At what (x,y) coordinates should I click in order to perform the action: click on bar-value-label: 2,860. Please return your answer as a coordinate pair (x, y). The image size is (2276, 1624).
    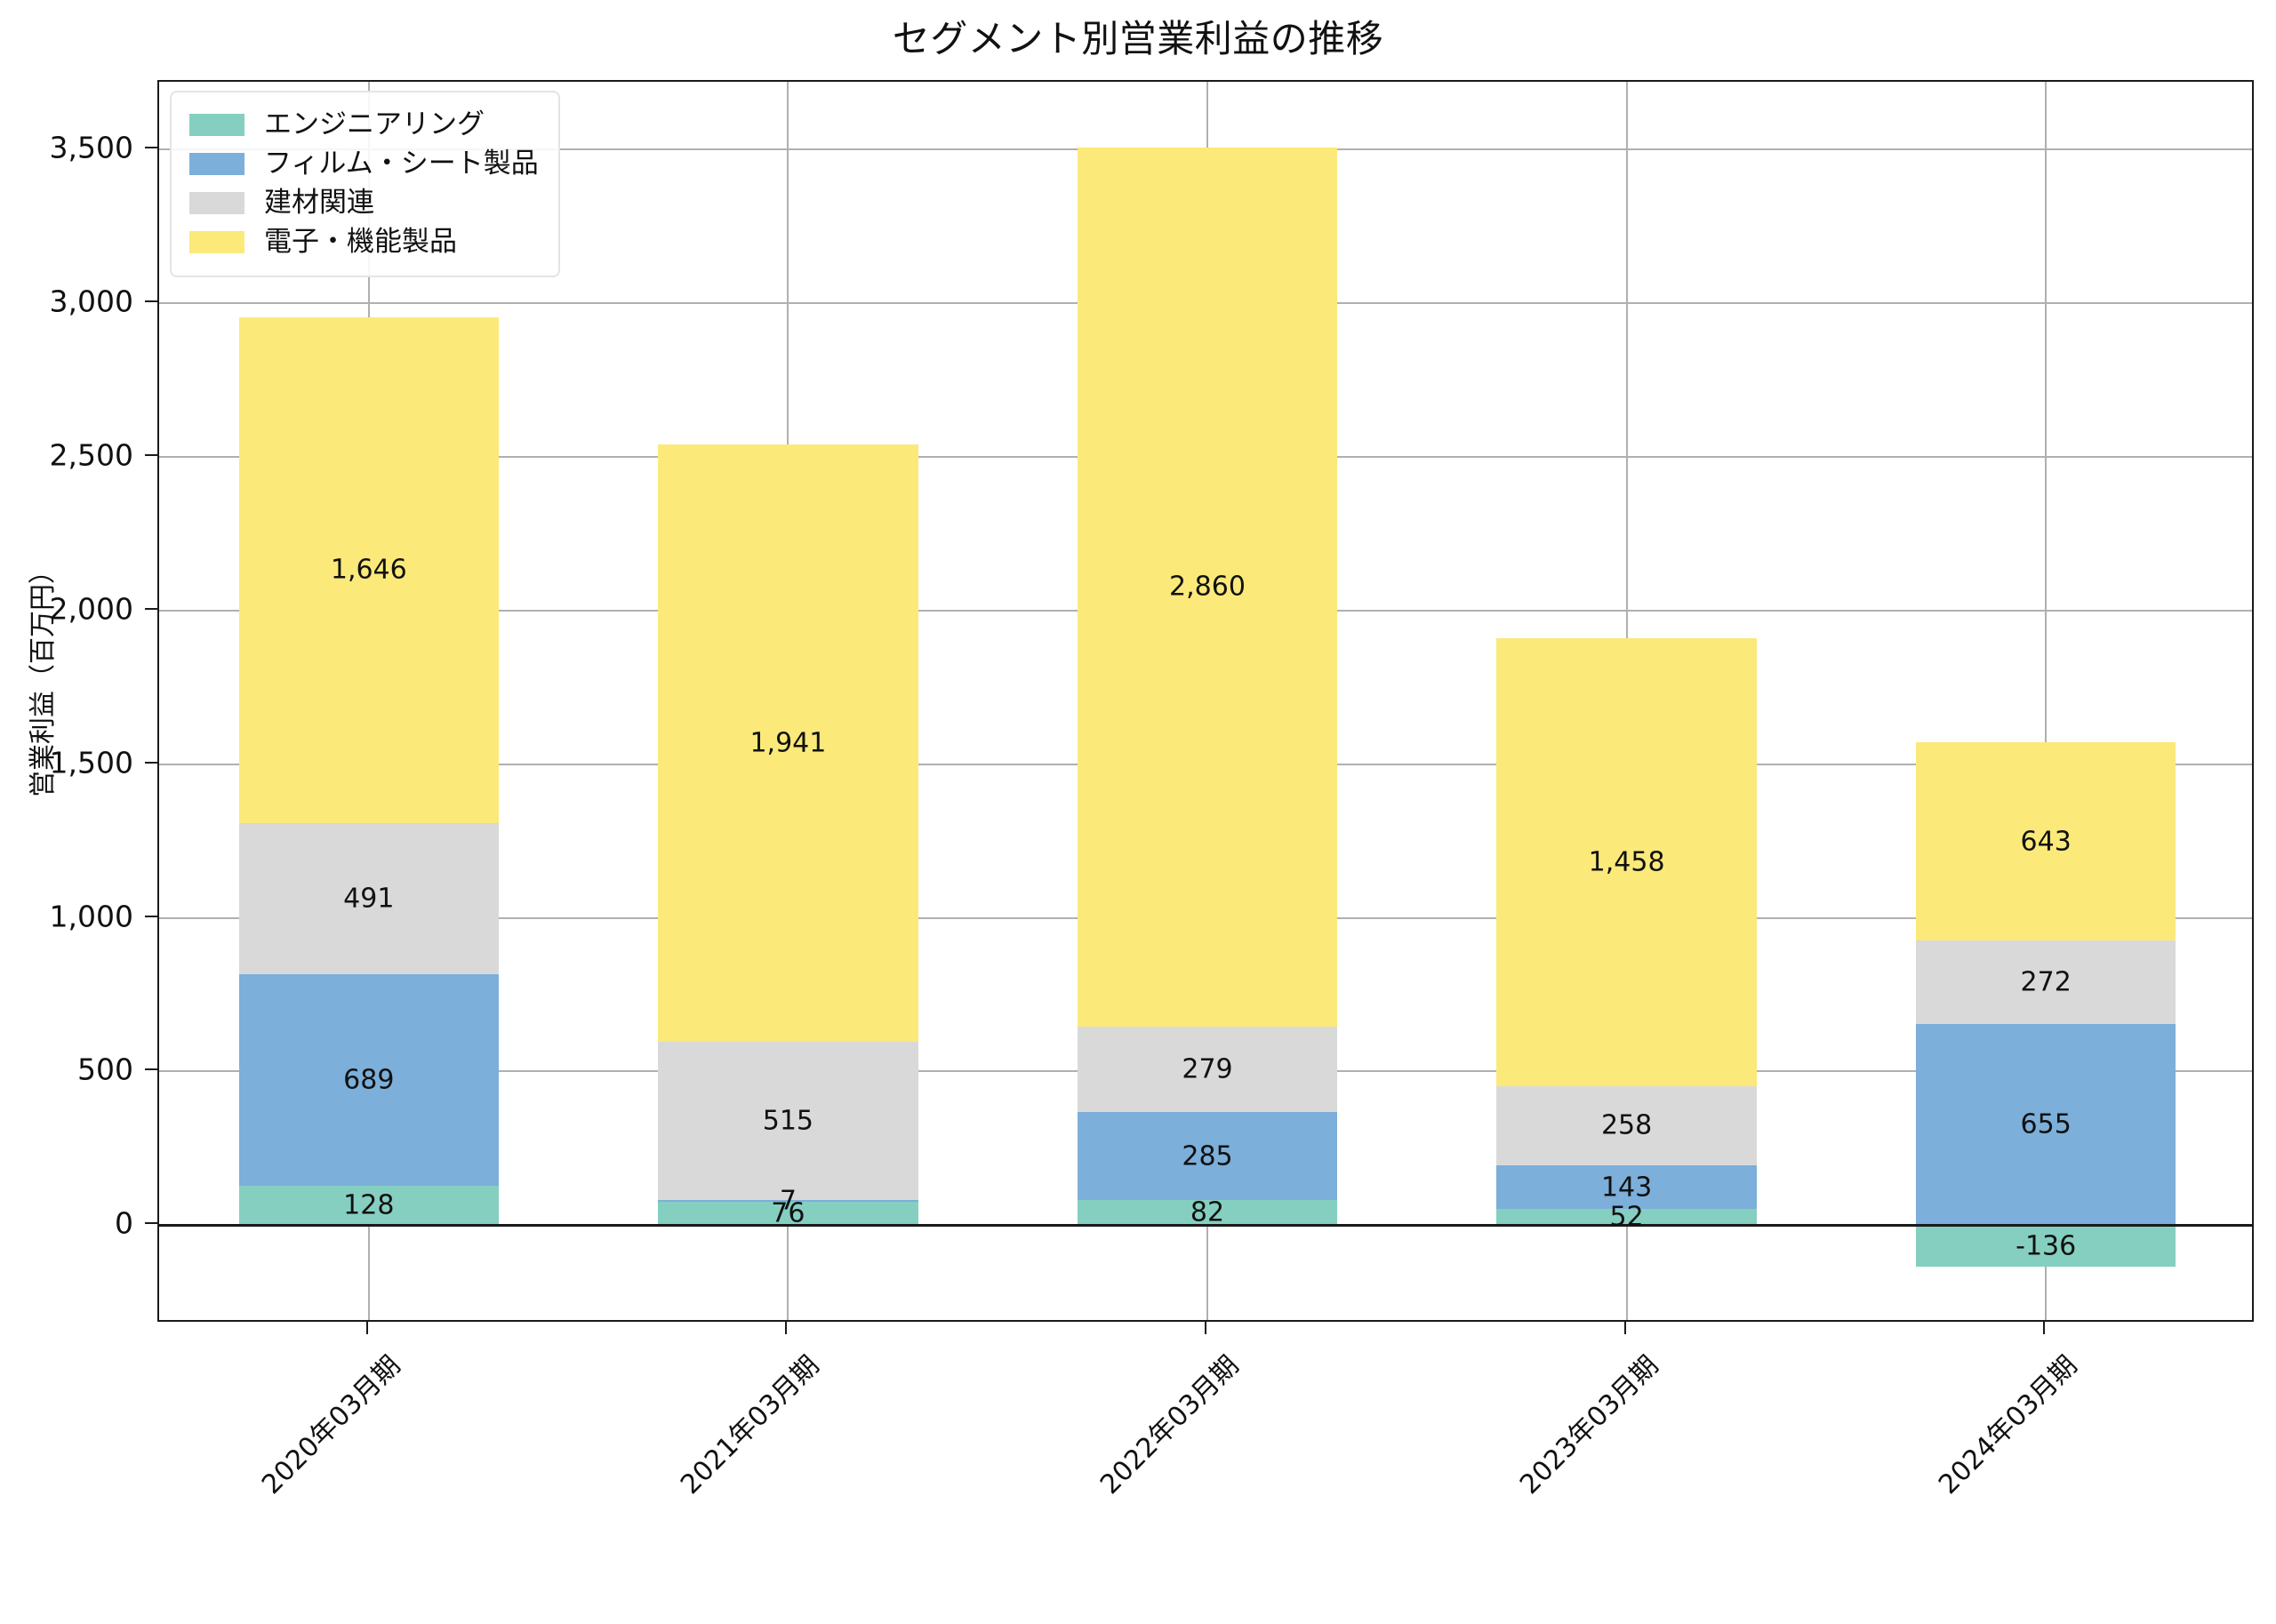
    Looking at the image, I should click on (1208, 587).